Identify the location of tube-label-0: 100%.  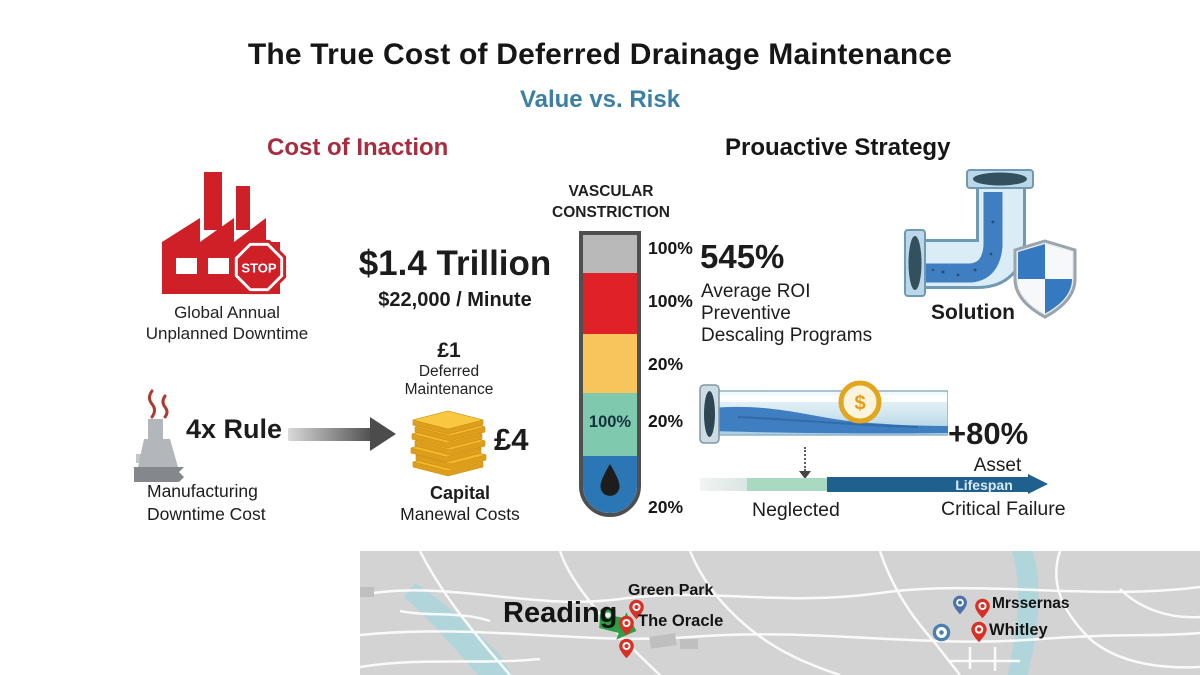
(670, 248).